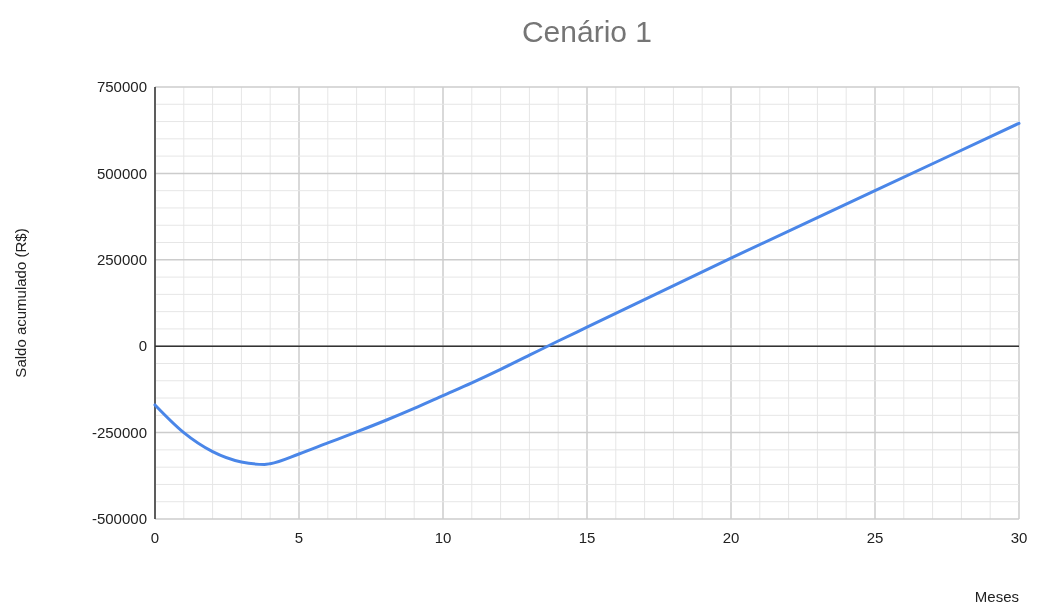 The image size is (1043, 610). Describe the element at coordinates (996, 596) in the screenshot. I see `x-axis-title: Meses` at that location.